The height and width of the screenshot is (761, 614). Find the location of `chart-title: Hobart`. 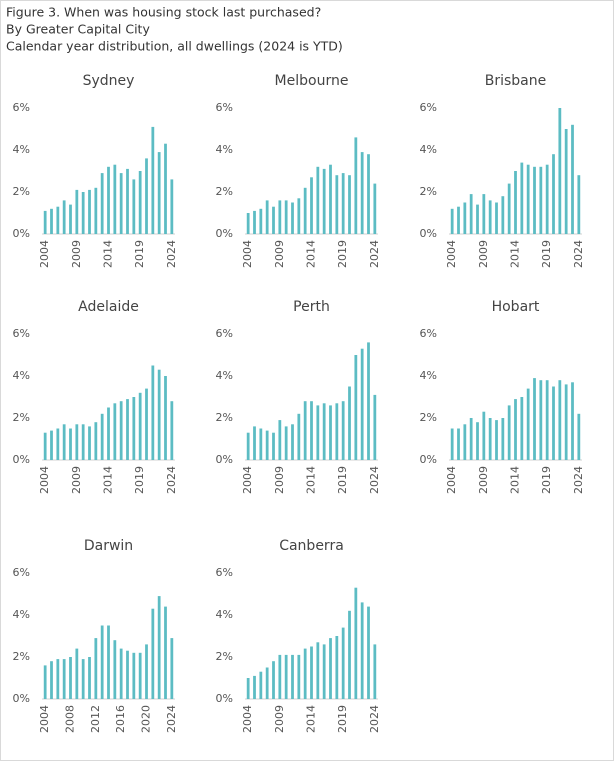

chart-title: Hobart is located at coordinates (516, 307).